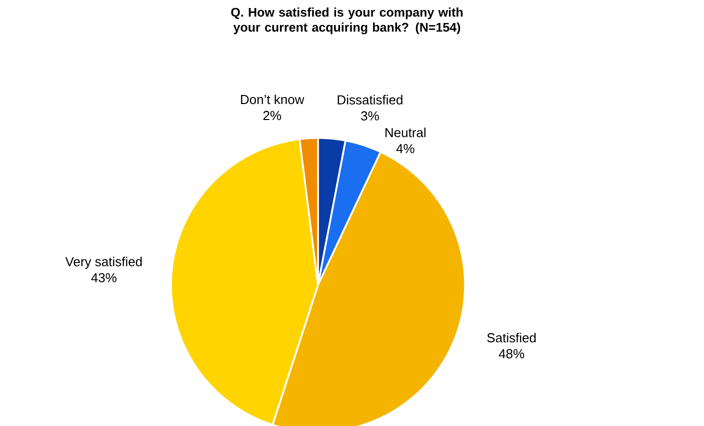  Describe the element at coordinates (406, 133) in the screenshot. I see `slice-label: Neutral` at that location.